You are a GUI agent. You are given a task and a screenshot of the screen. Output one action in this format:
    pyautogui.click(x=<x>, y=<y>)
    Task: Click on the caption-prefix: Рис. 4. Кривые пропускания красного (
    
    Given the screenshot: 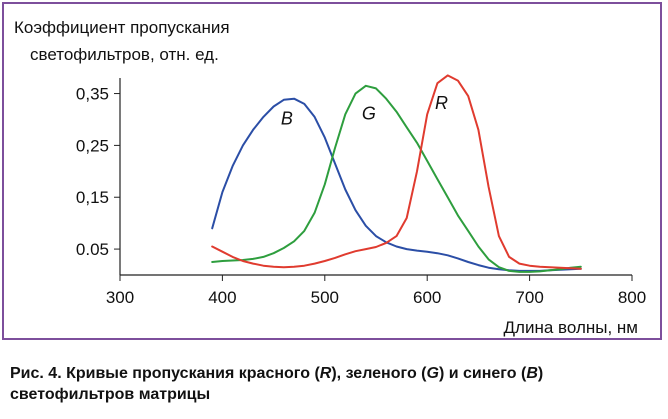 What is the action you would take?
    pyautogui.click(x=165, y=373)
    